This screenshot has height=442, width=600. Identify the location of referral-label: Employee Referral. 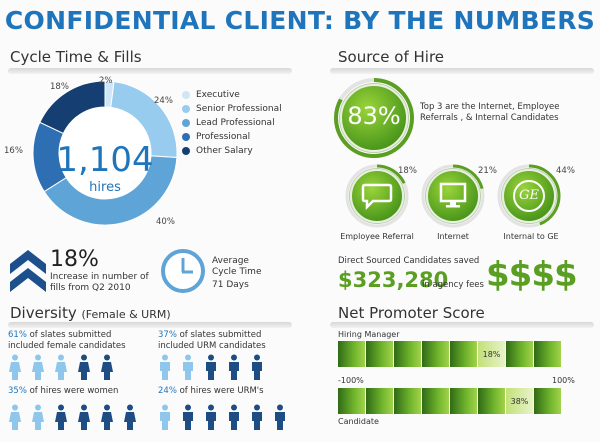
(377, 236).